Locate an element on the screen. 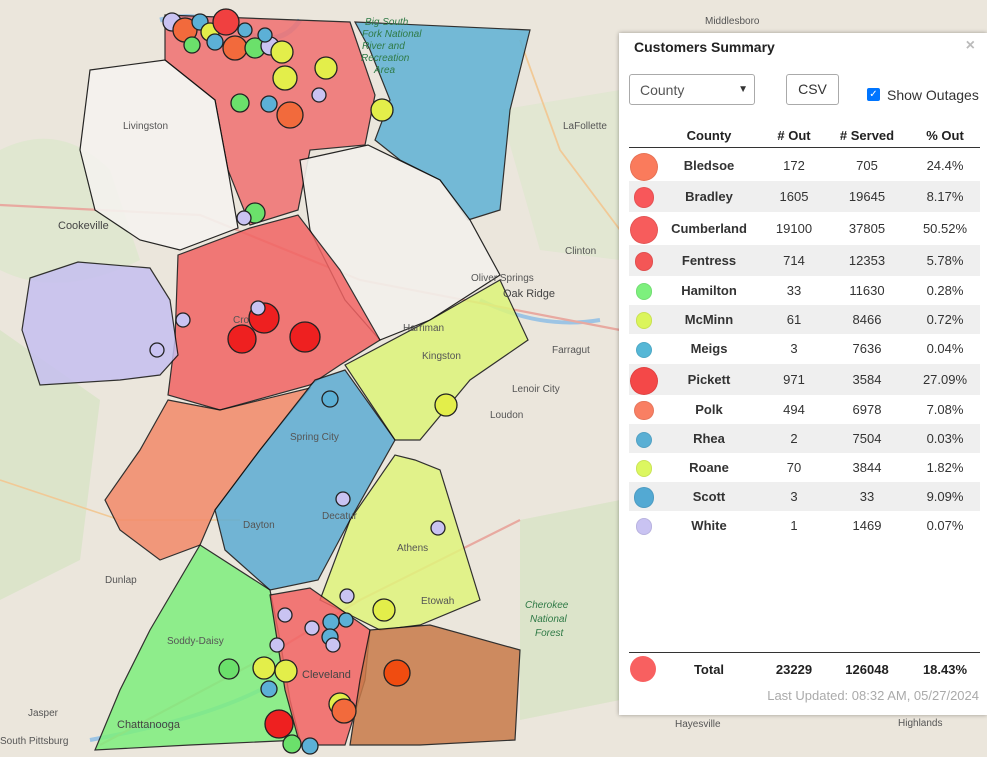 This screenshot has height=757, width=987. table-row: Pickett 971 3584 27.09% is located at coordinates (804, 379).